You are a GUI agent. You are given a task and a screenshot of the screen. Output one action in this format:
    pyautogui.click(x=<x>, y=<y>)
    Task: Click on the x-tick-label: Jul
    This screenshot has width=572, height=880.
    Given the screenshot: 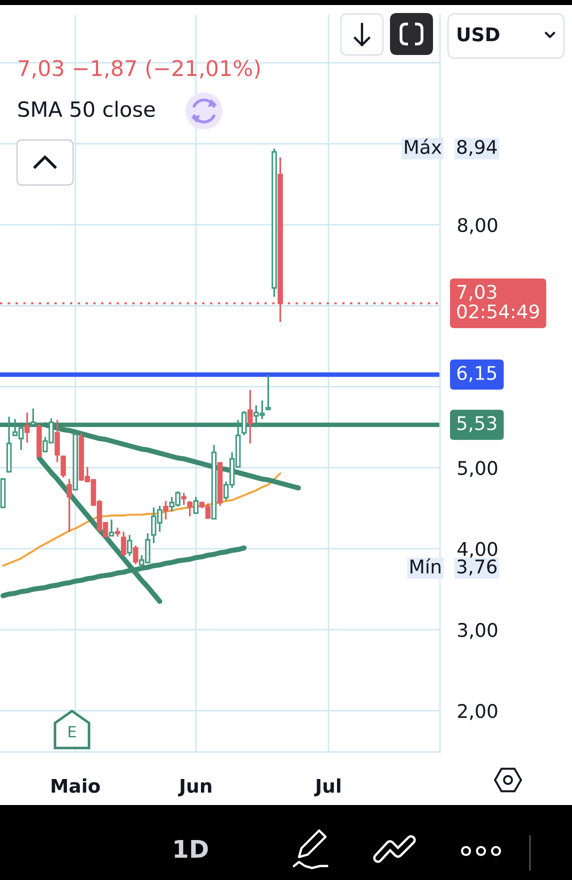 What is the action you would take?
    pyautogui.click(x=327, y=787)
    